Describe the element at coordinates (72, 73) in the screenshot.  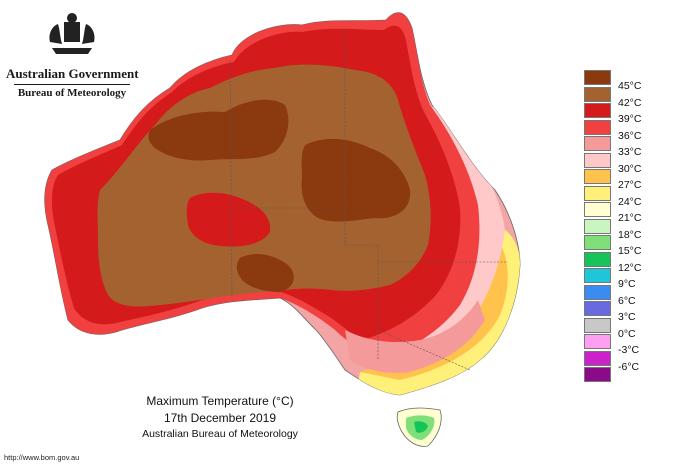
I see `government-name: Australian Government` at that location.